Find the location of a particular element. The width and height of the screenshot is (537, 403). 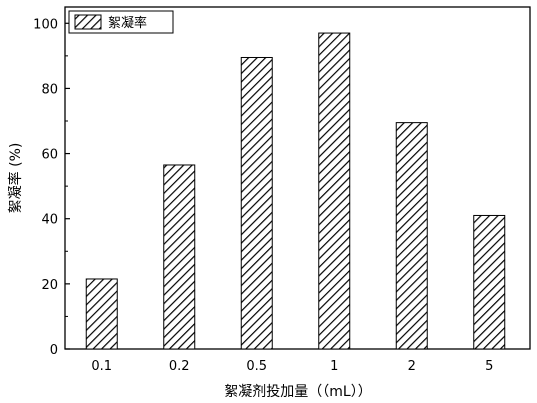

y-tick-label: 0 is located at coordinates (54, 350).